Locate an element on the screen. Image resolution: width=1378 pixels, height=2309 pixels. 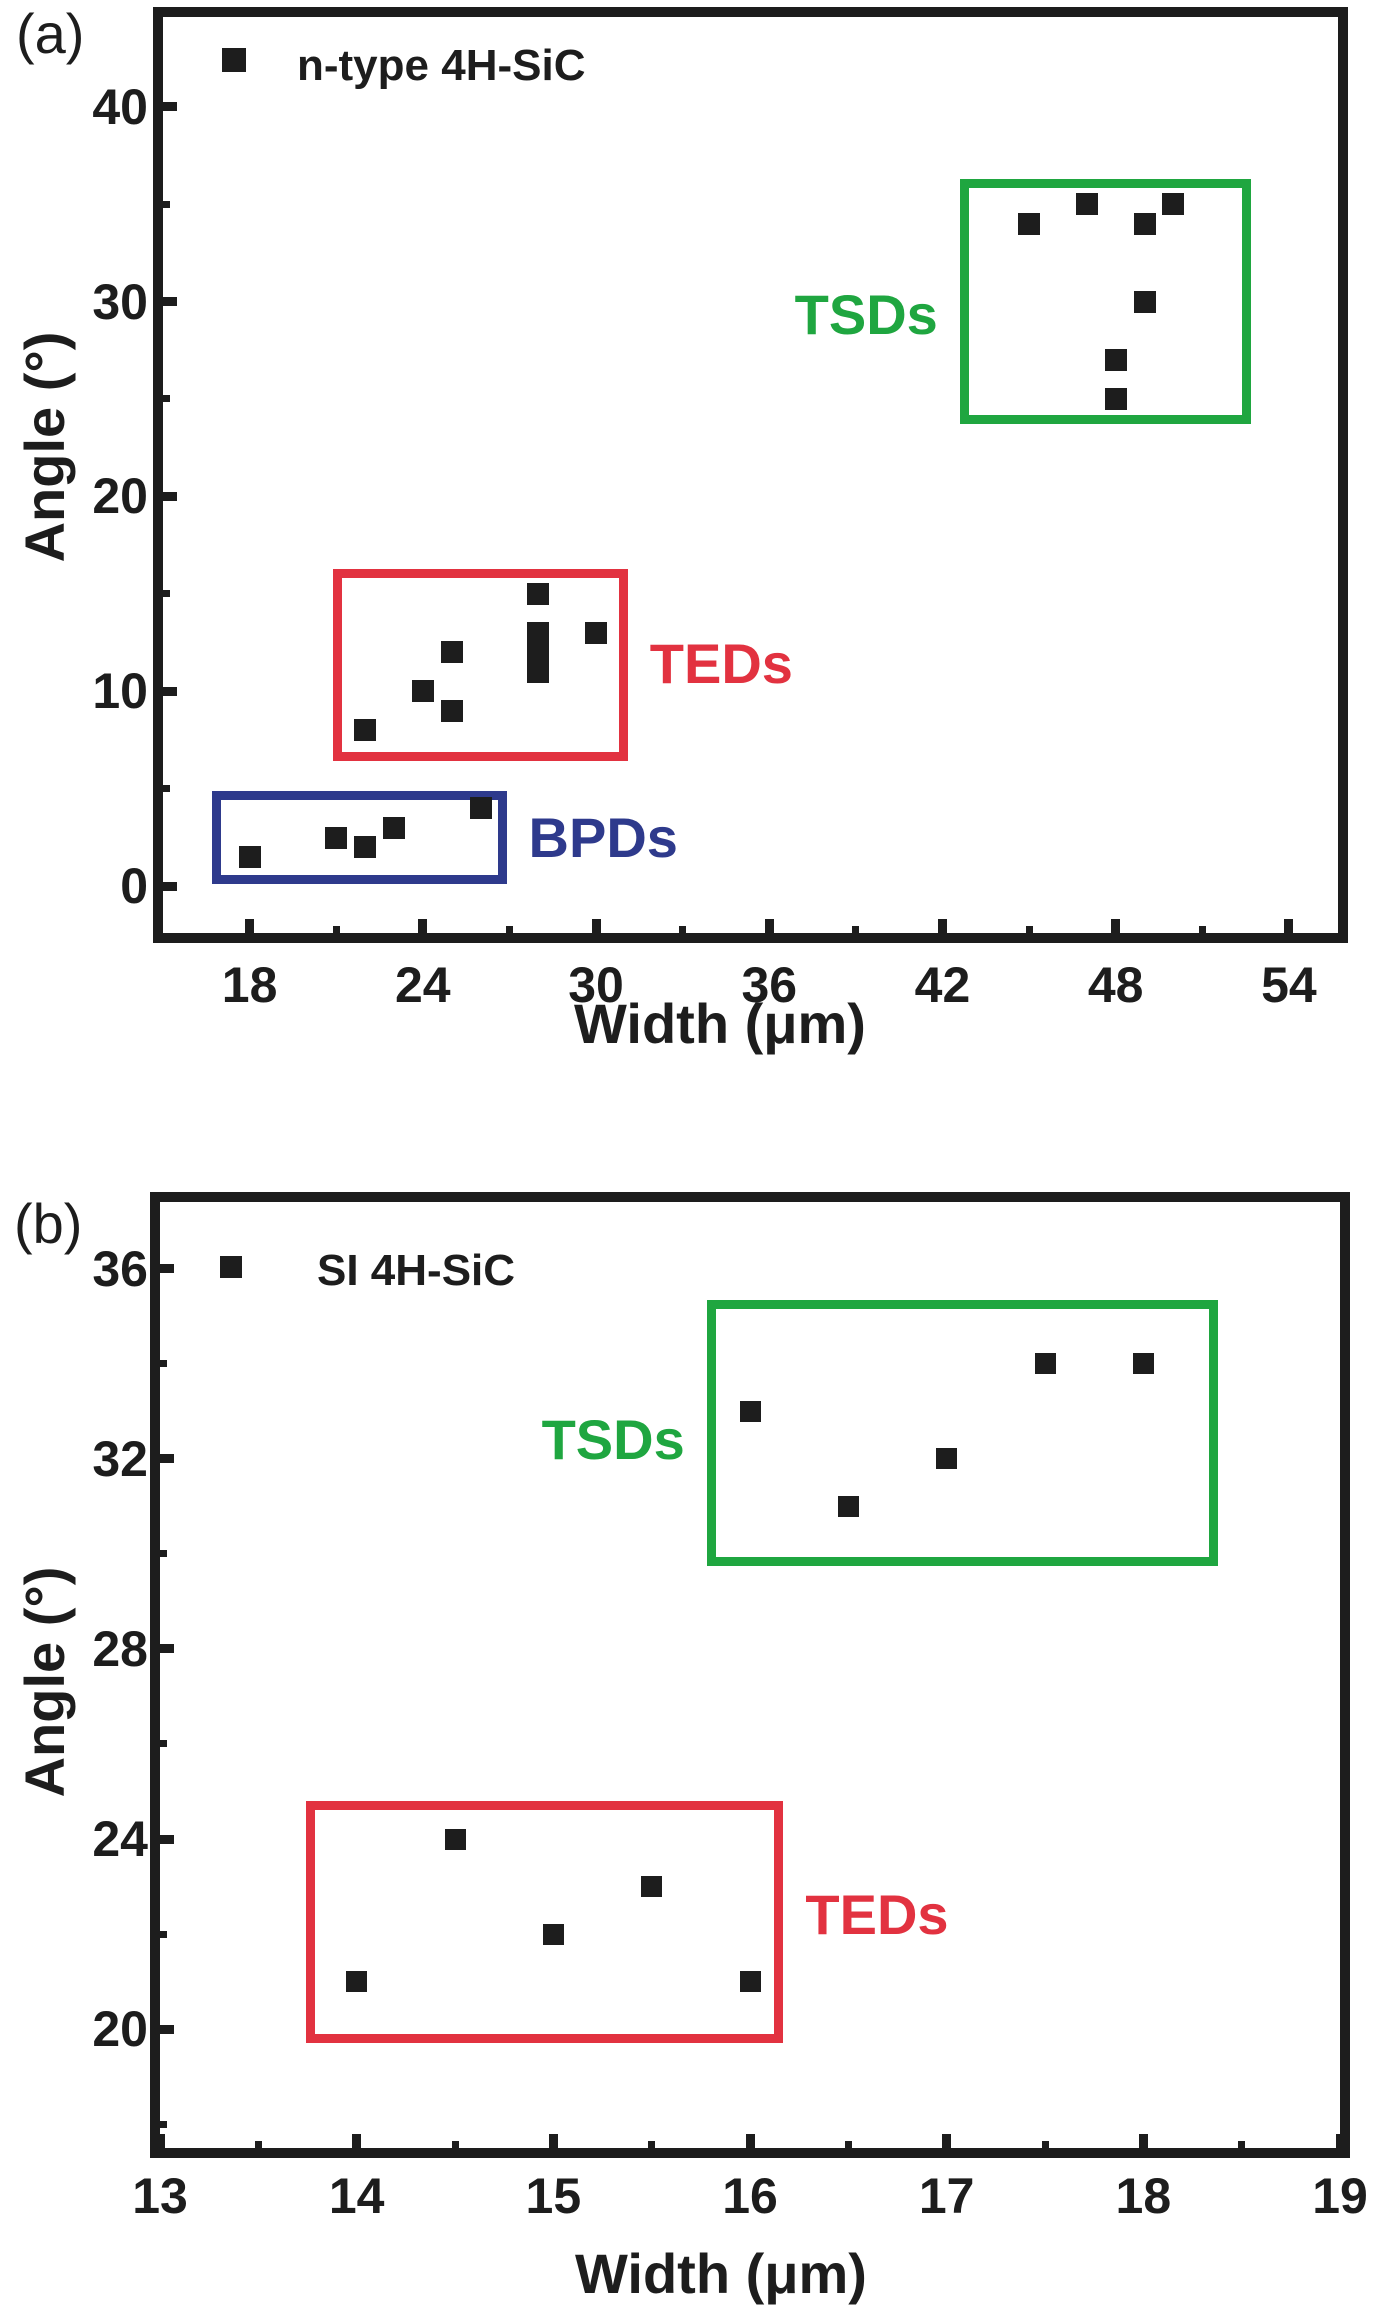
panel-b-y-tick-label: 20 is located at coordinates (120, 2029).